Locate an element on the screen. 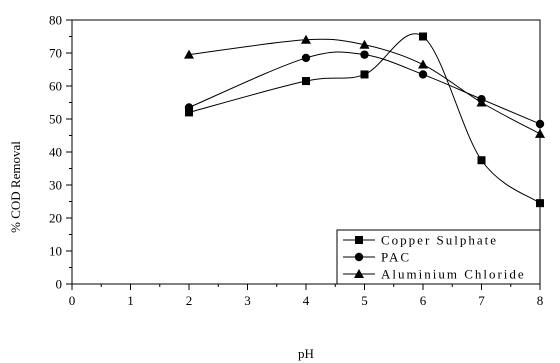  x-tick-label: 1 is located at coordinates (130, 300).